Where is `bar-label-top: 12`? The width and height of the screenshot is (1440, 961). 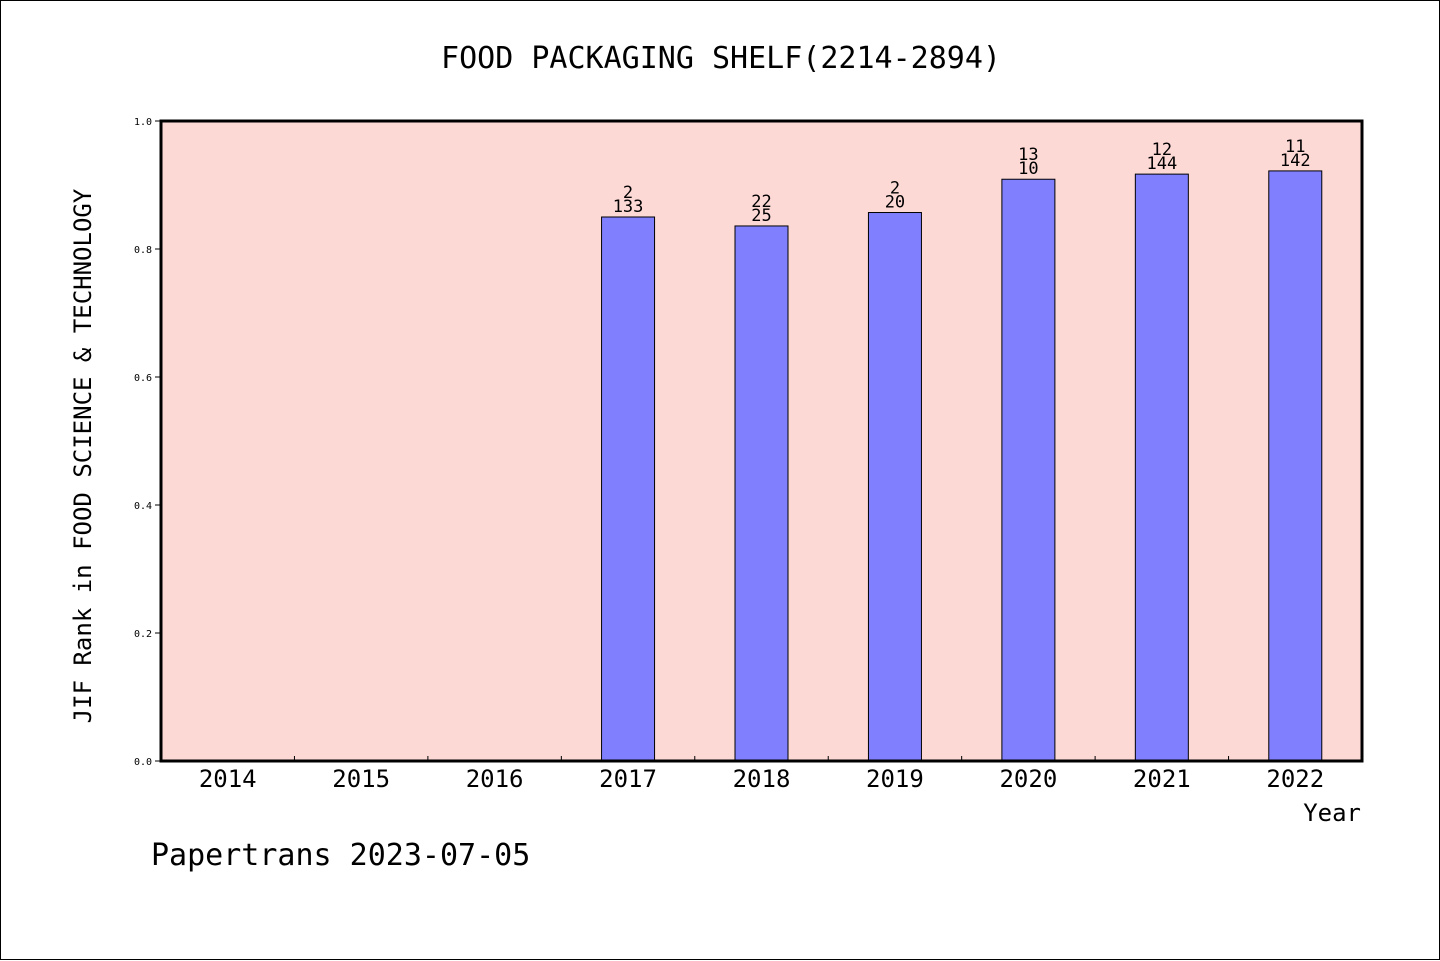
bar-label-top: 12 is located at coordinates (1162, 150).